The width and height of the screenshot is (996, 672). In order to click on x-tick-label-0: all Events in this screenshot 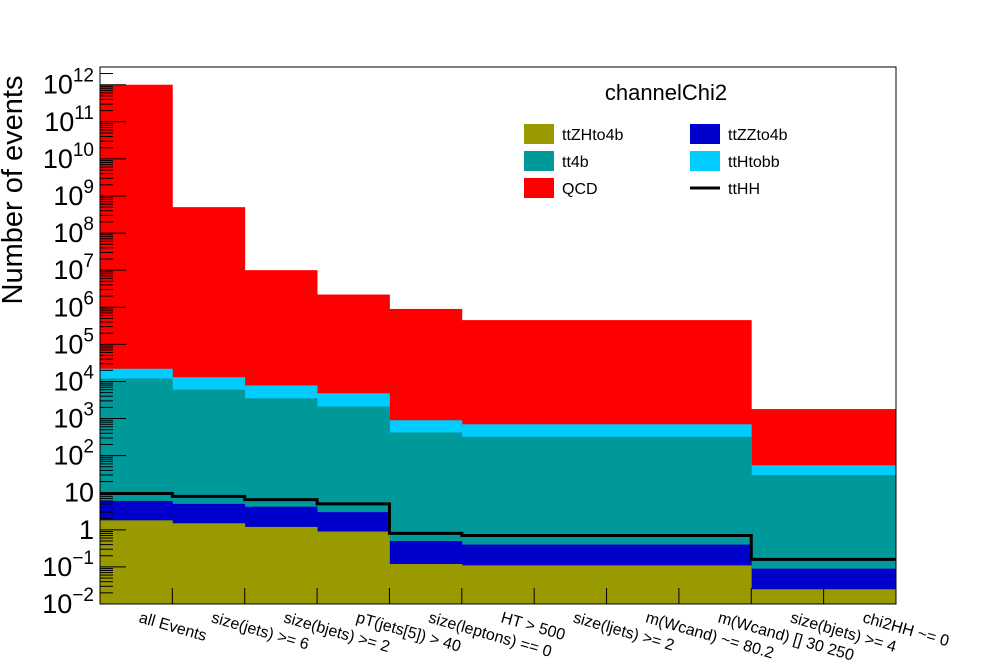, I will do `click(172, 627)`.